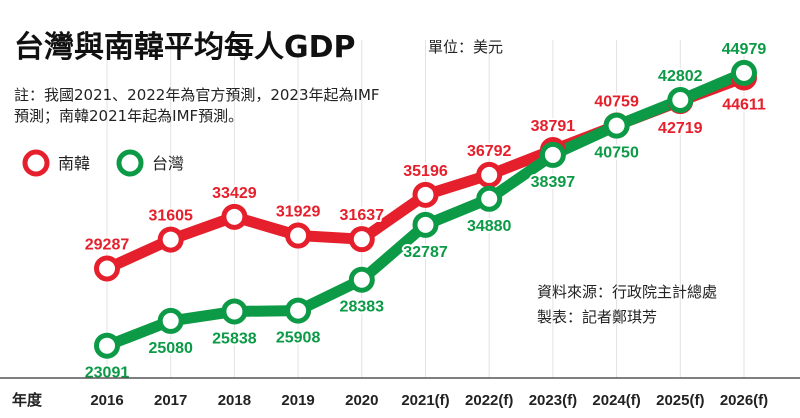  I want to click on data-label-taiwan-2021(f): 32787, so click(425, 252).